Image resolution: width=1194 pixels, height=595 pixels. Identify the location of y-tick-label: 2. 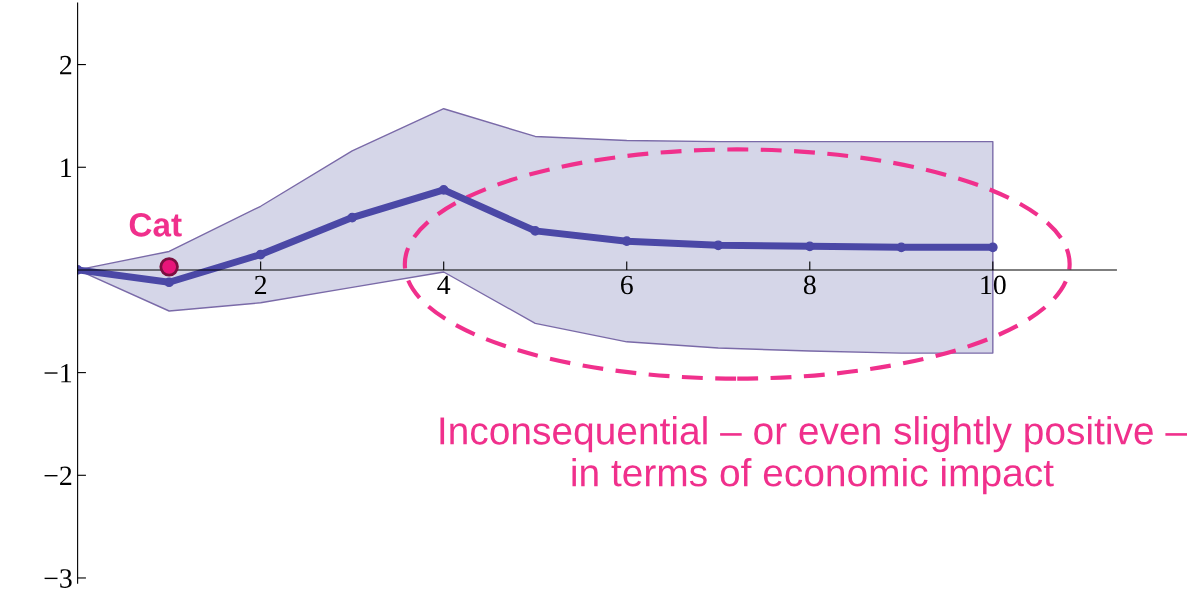
(66, 65).